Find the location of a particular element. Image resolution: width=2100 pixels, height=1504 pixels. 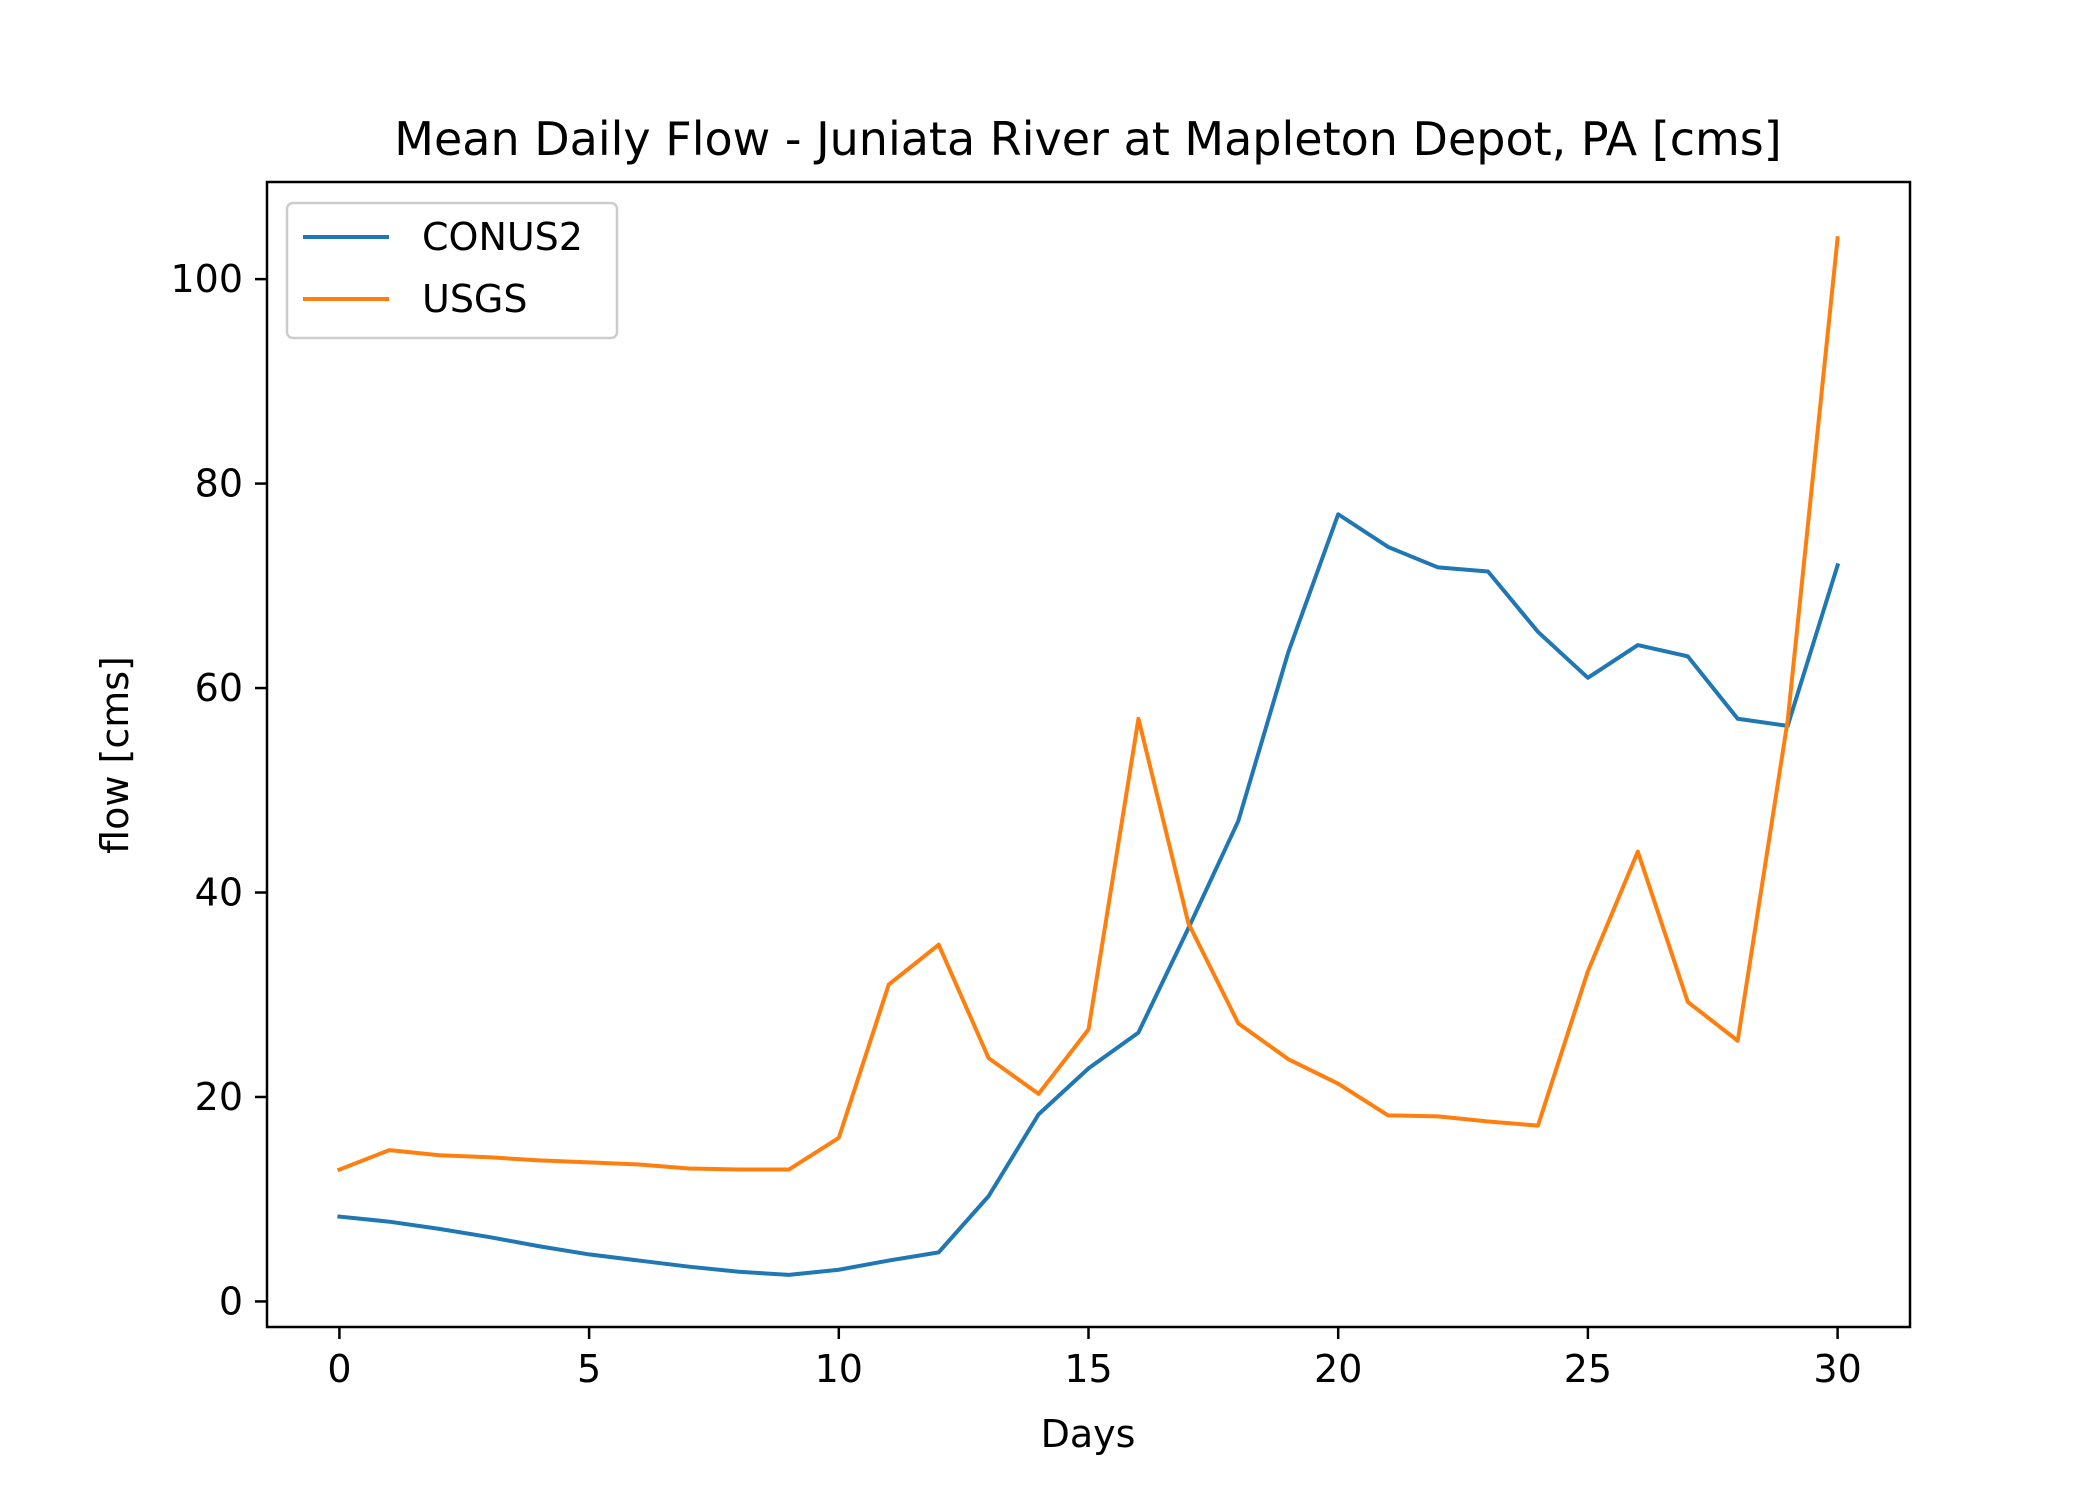

x-tick-label: 20 is located at coordinates (1338, 1369).